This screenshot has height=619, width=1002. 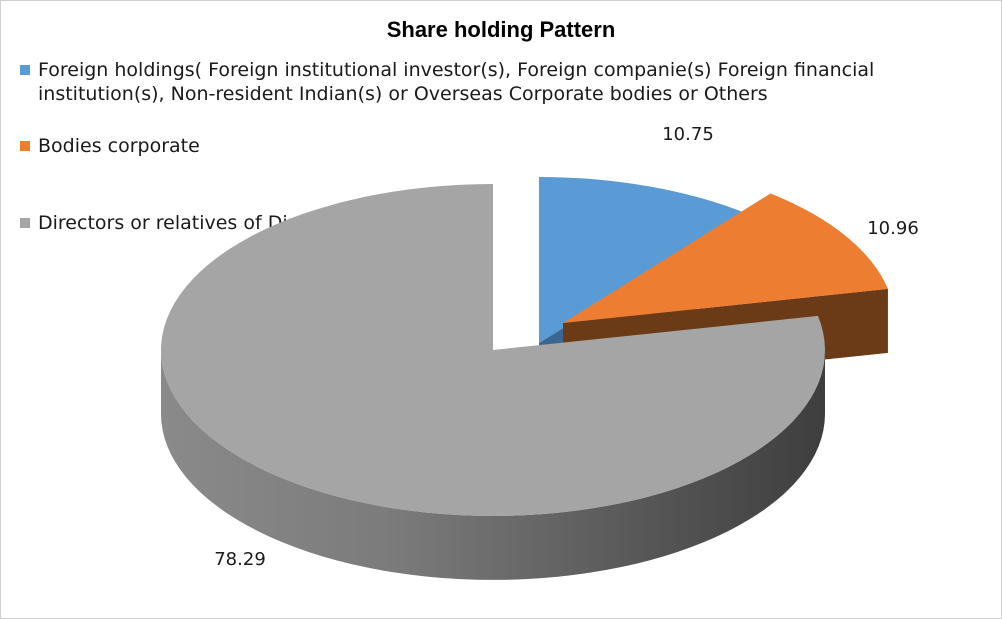 What do you see at coordinates (240, 559) in the screenshot?
I see `data-label-2: 78.29` at bounding box center [240, 559].